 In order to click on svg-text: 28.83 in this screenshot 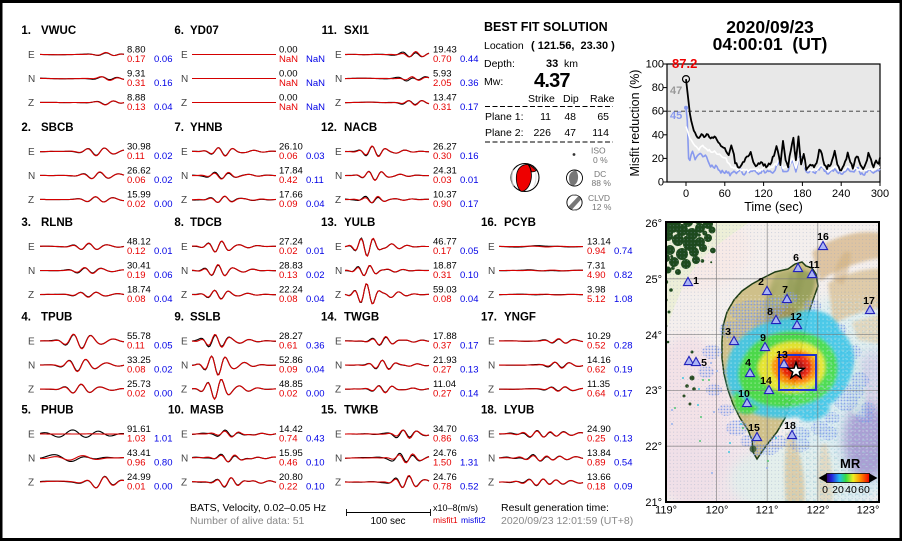, I will do `click(291, 266)`.